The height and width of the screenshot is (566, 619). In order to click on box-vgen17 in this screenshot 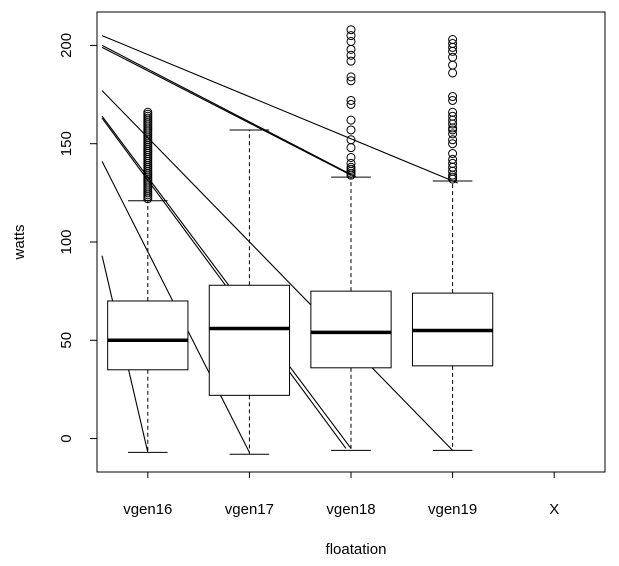, I will do `click(249, 292)`.